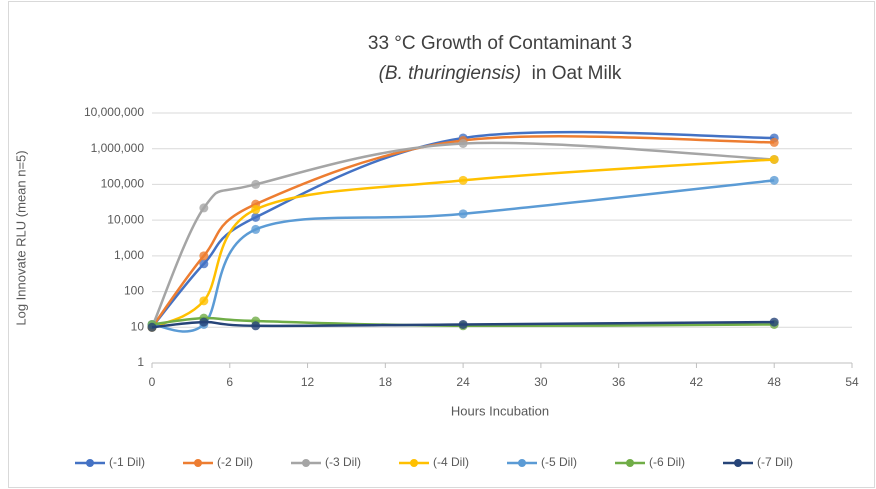  What do you see at coordinates (125, 219) in the screenshot?
I see `y-tick-label: 10,000` at bounding box center [125, 219].